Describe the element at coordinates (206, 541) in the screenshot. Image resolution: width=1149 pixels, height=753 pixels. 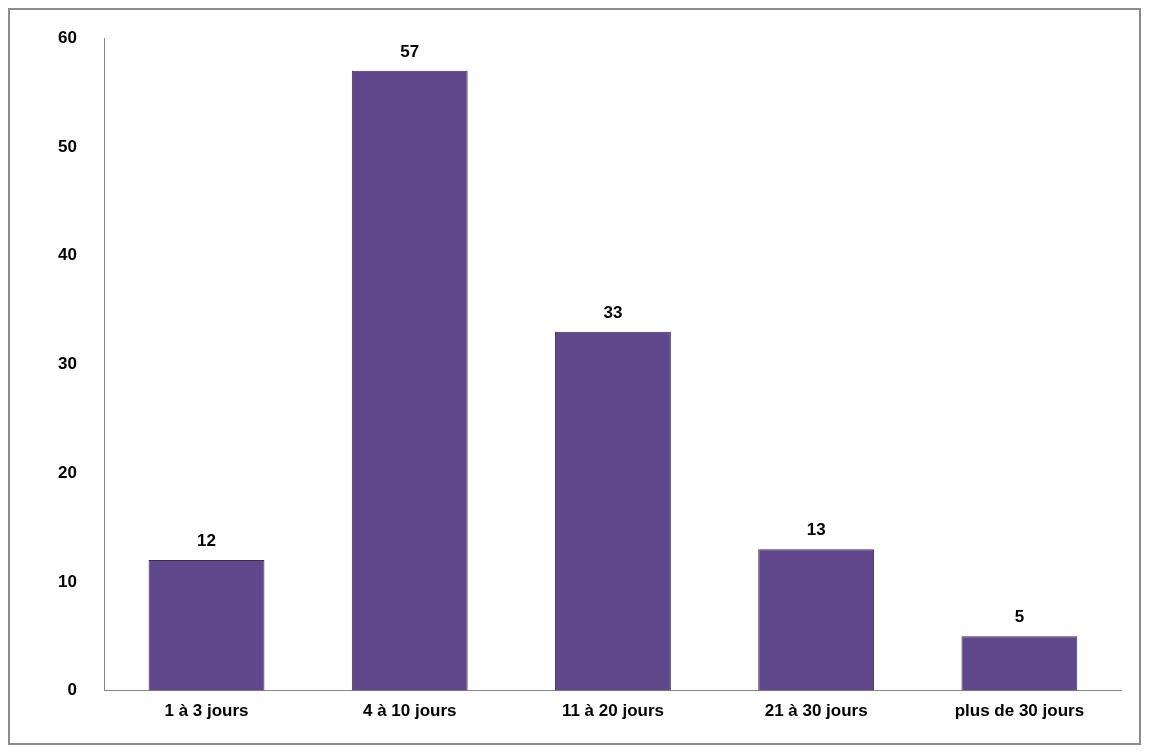
I see `data-label: 12` at that location.